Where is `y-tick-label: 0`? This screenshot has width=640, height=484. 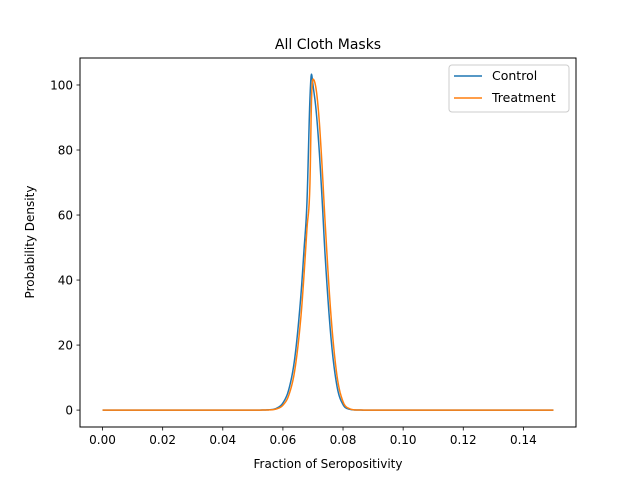 y-tick-label: 0 is located at coordinates (69, 411).